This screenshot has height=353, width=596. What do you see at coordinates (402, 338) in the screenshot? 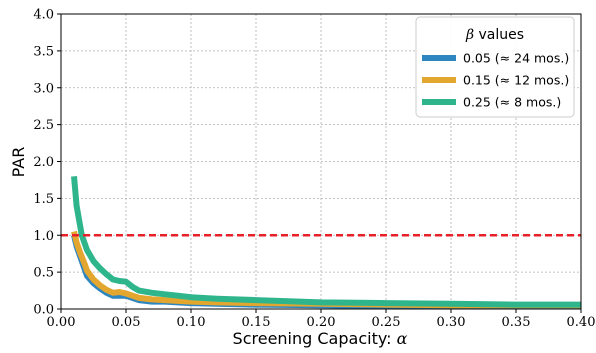
I see `x-axis-label-symbol: α` at bounding box center [402, 338].